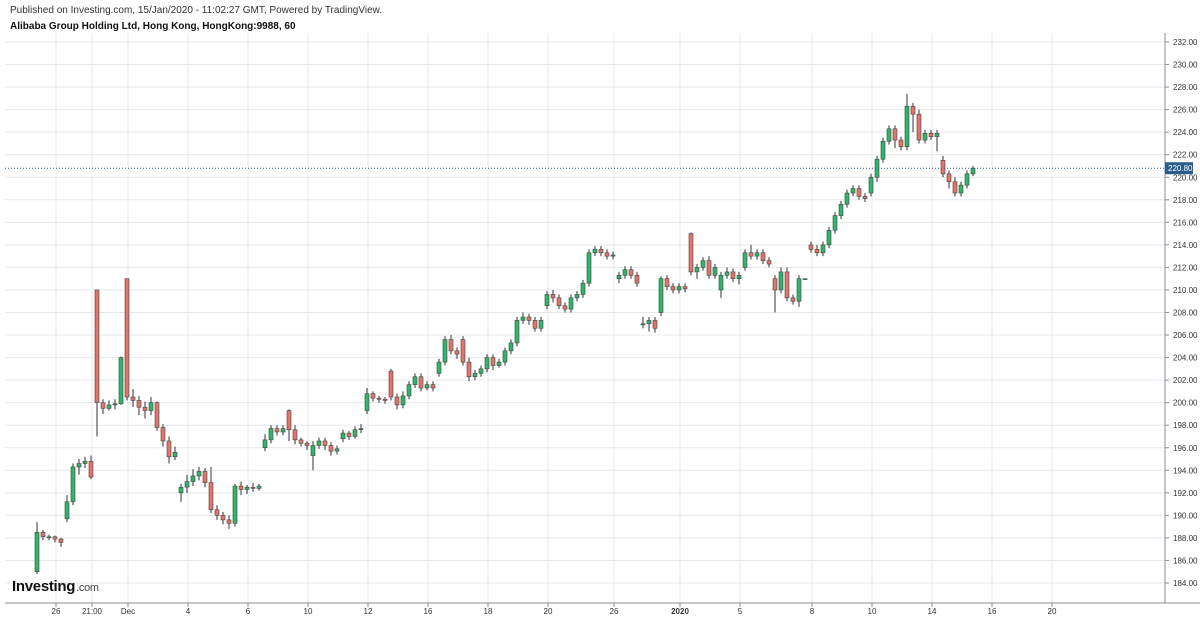 The width and height of the screenshot is (1200, 618). What do you see at coordinates (1185, 380) in the screenshot?
I see `y-tick-label: 202.00` at bounding box center [1185, 380].